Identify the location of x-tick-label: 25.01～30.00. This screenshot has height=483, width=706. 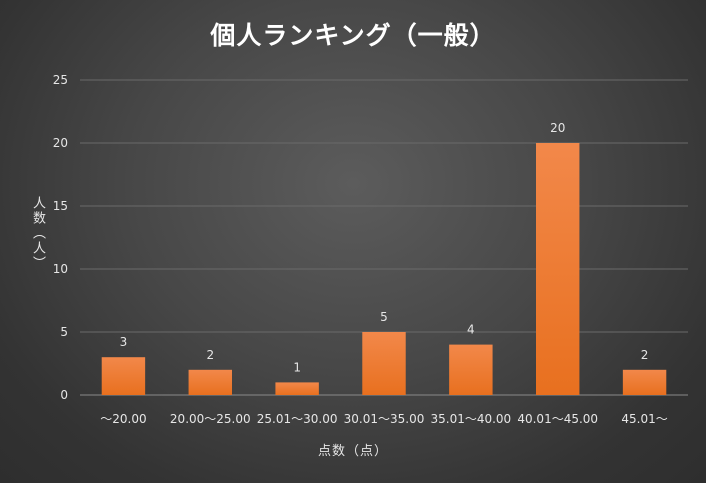
(297, 419).